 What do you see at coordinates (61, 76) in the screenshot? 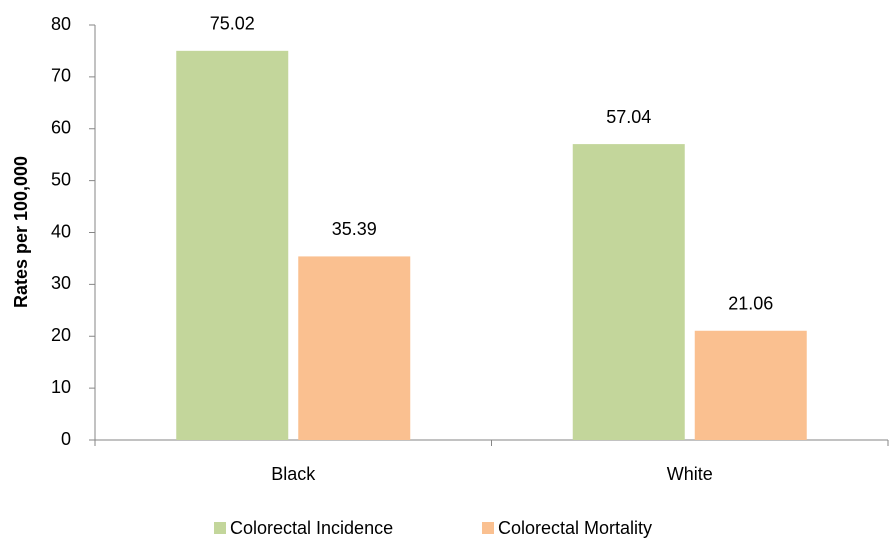
I see `y-tick-label: 70` at bounding box center [61, 76].